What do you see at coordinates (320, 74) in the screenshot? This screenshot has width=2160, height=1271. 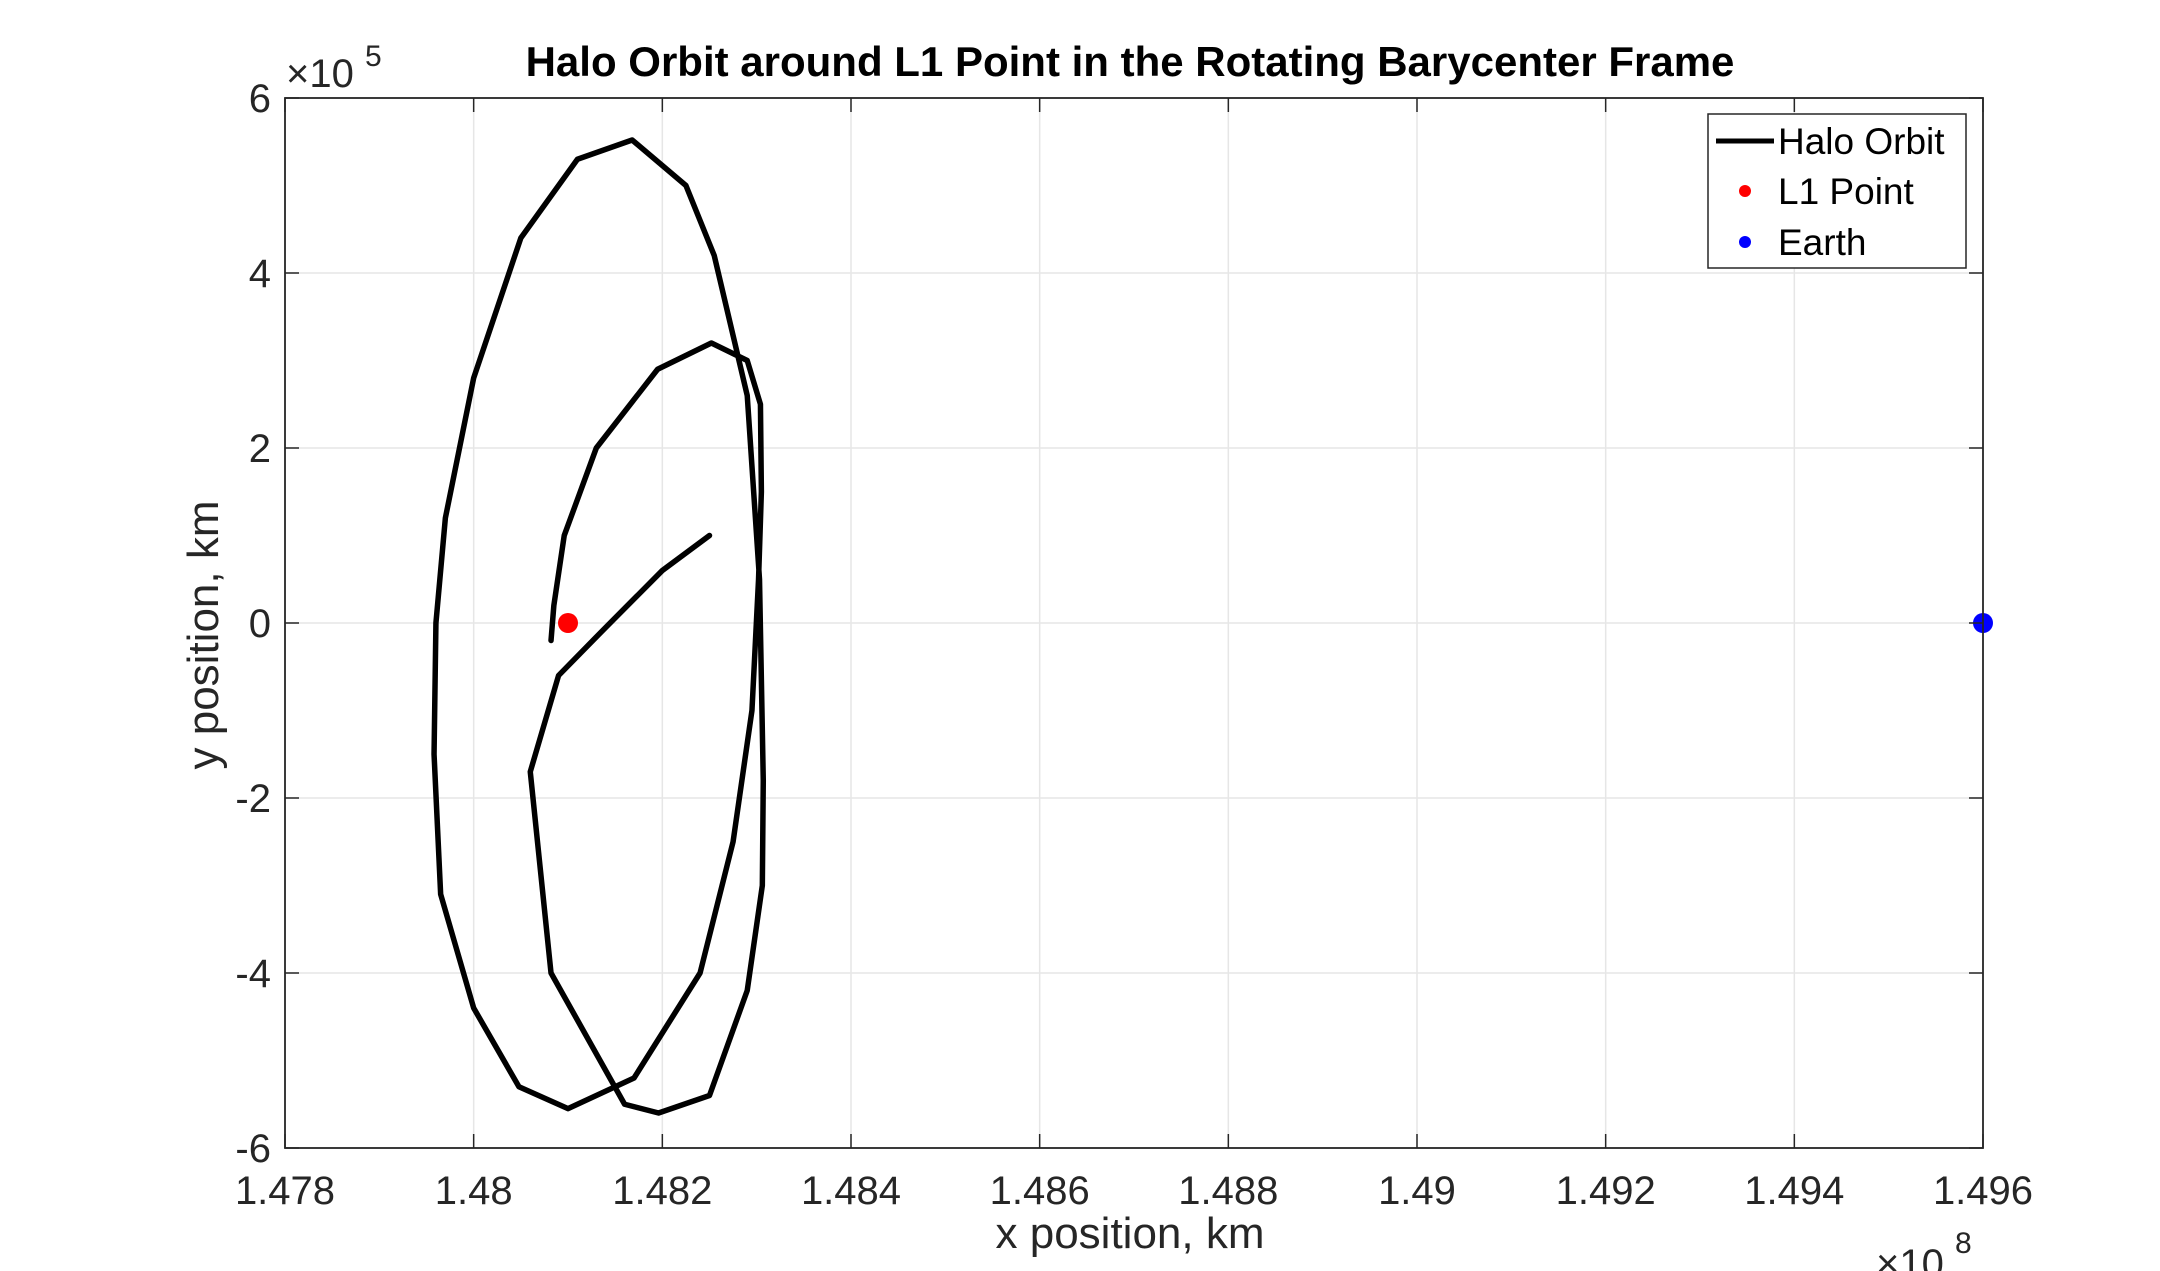 I see `y-exponent-base: ×10` at bounding box center [320, 74].